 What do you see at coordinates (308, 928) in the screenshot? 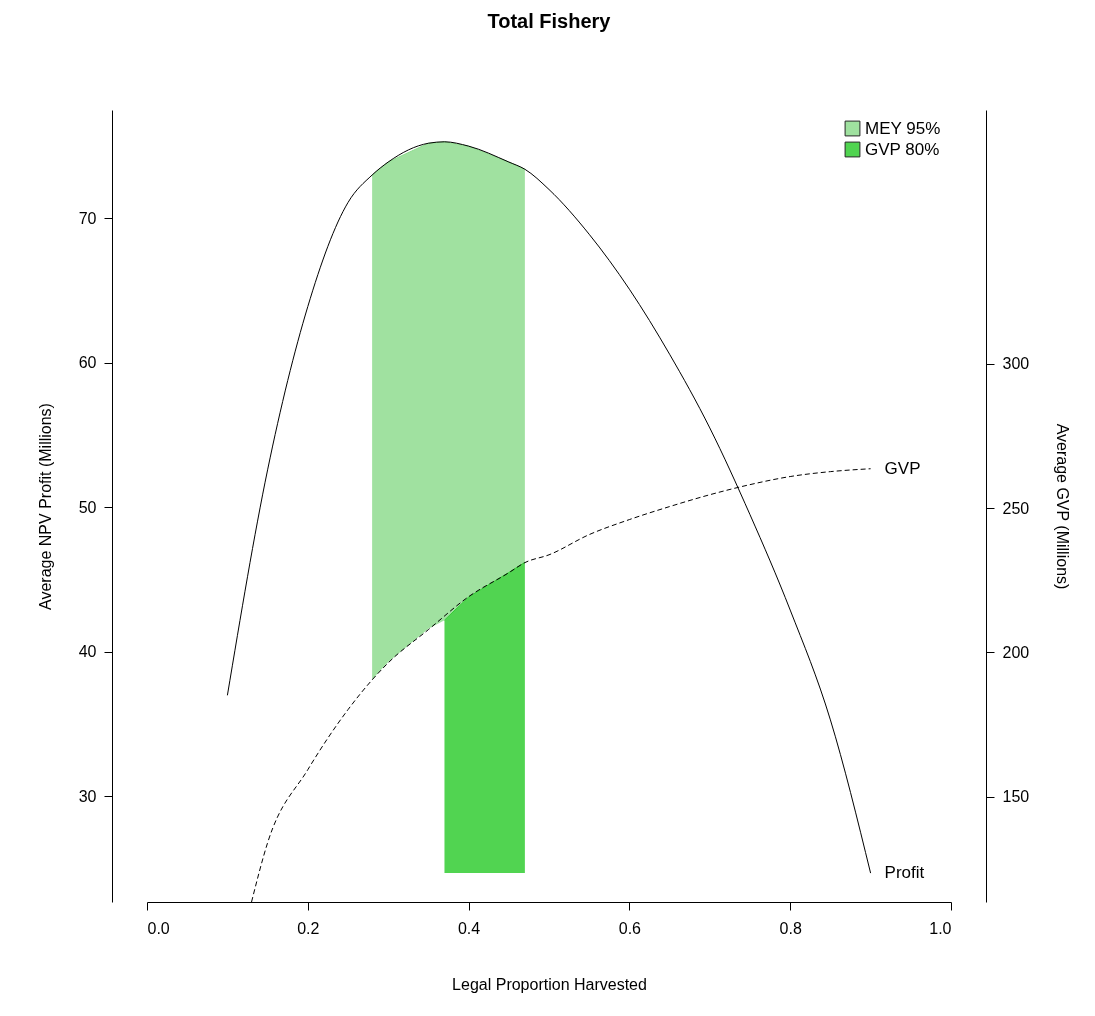
I see `x-tick-label: 0.2` at bounding box center [308, 928].